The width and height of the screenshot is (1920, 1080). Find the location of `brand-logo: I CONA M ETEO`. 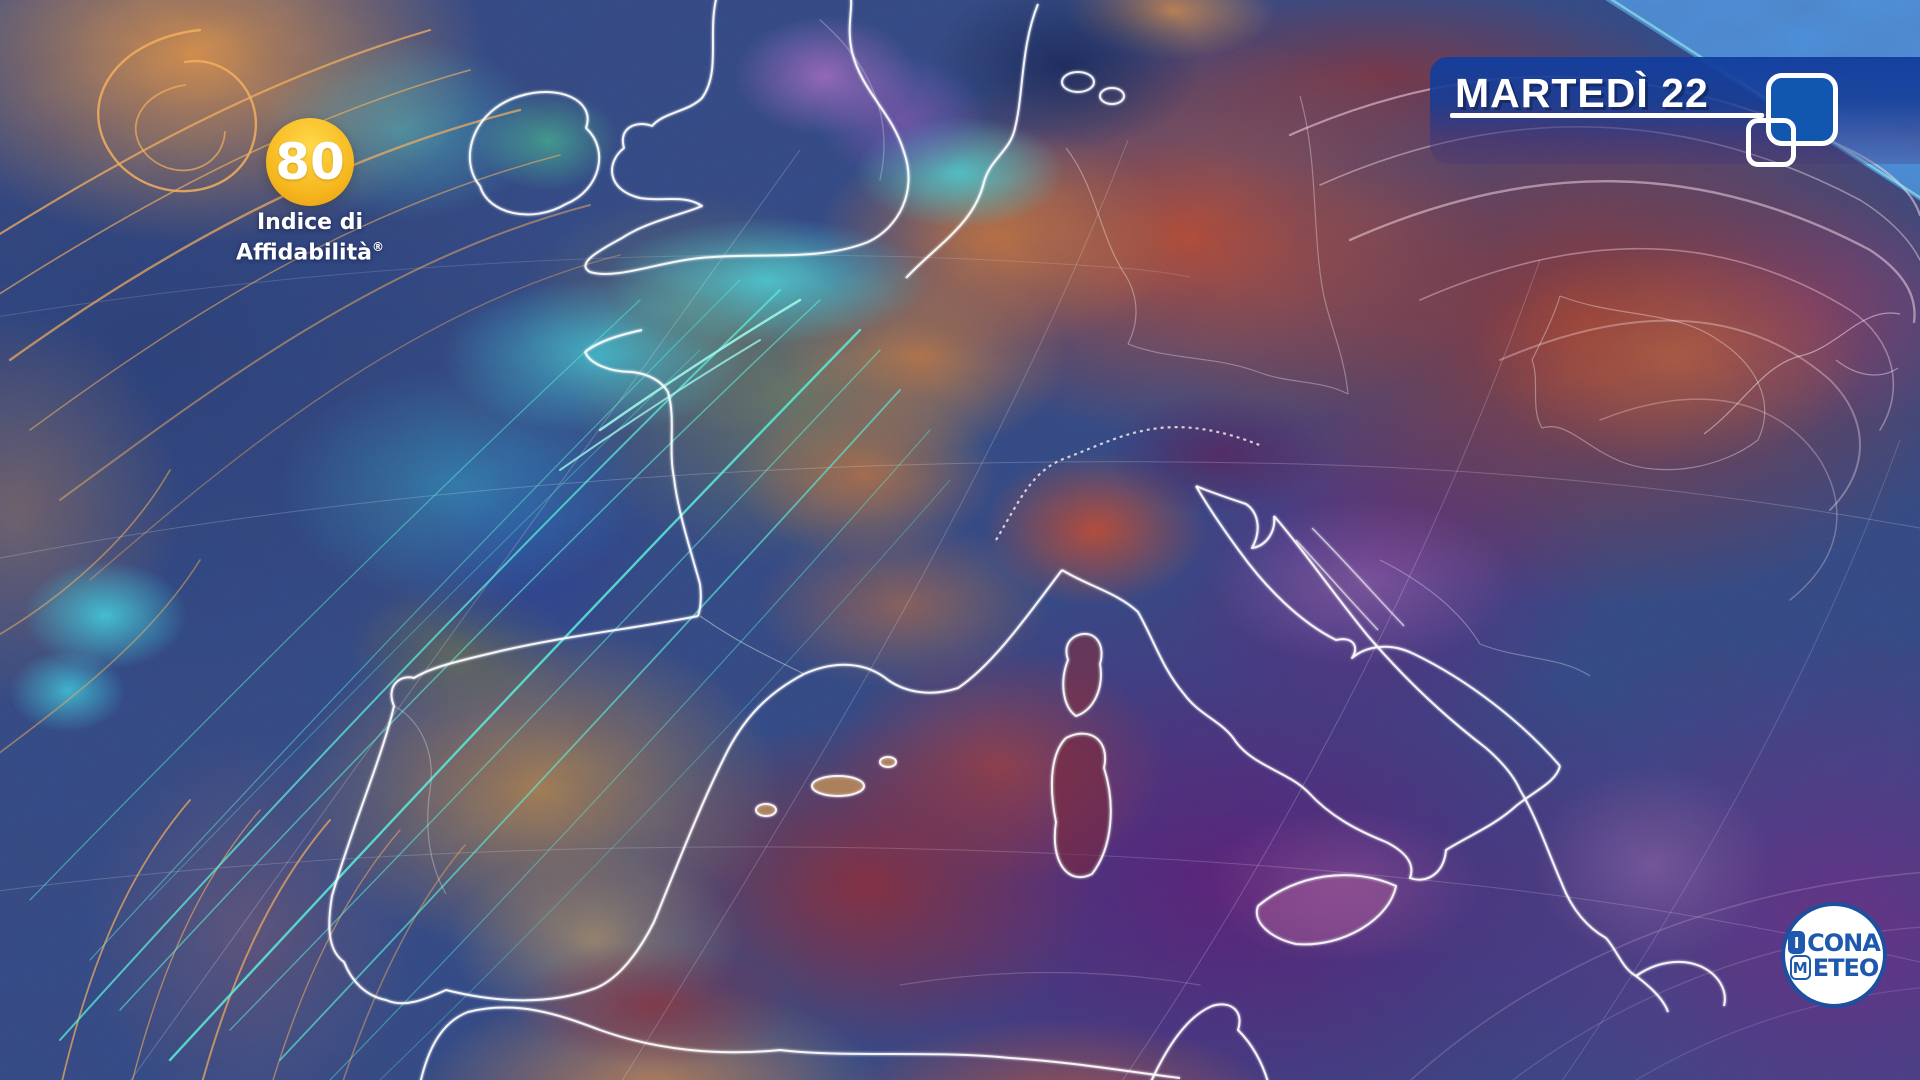

brand-logo: I CONA M ETEO is located at coordinates (1834, 955).